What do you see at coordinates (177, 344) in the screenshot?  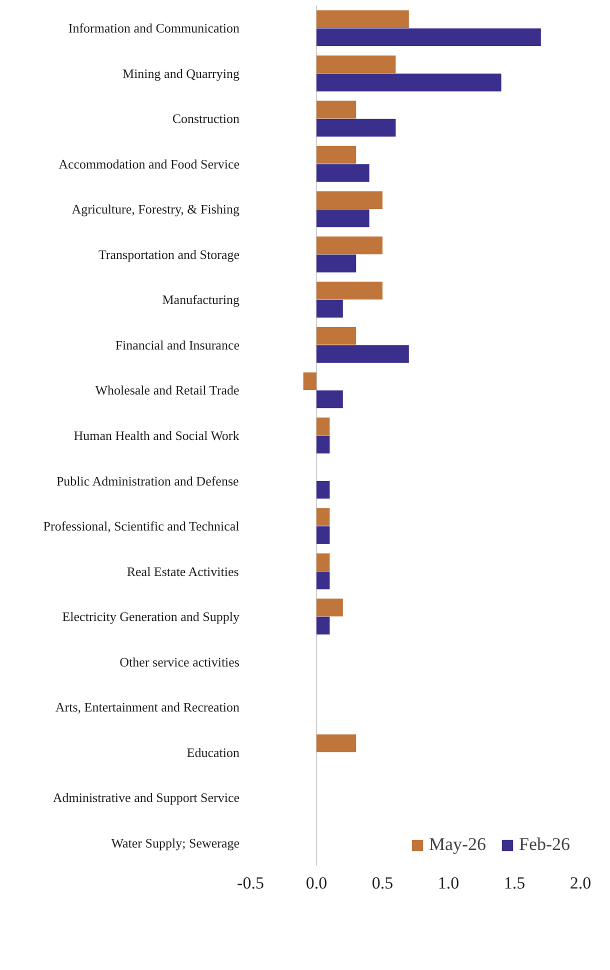 I see `y-tick-label: Financial and Insurance` at bounding box center [177, 344].